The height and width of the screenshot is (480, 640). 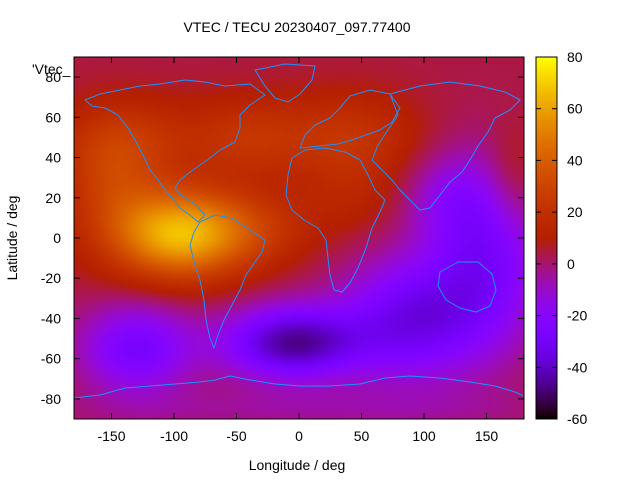 I want to click on y-tick-label: -60, so click(x=51, y=359).